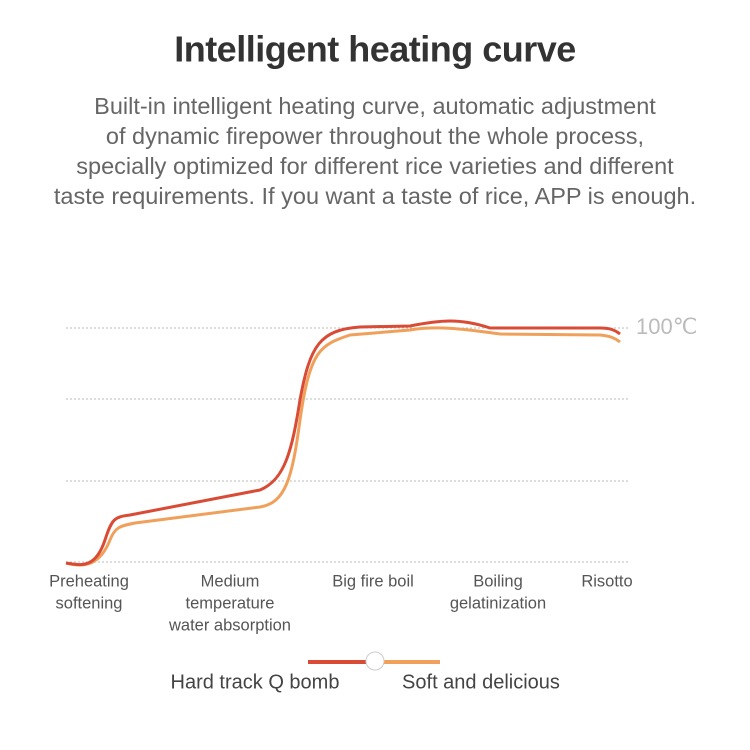  What do you see at coordinates (373, 581) in the screenshot?
I see `stage-label: Big fire boil` at bounding box center [373, 581].